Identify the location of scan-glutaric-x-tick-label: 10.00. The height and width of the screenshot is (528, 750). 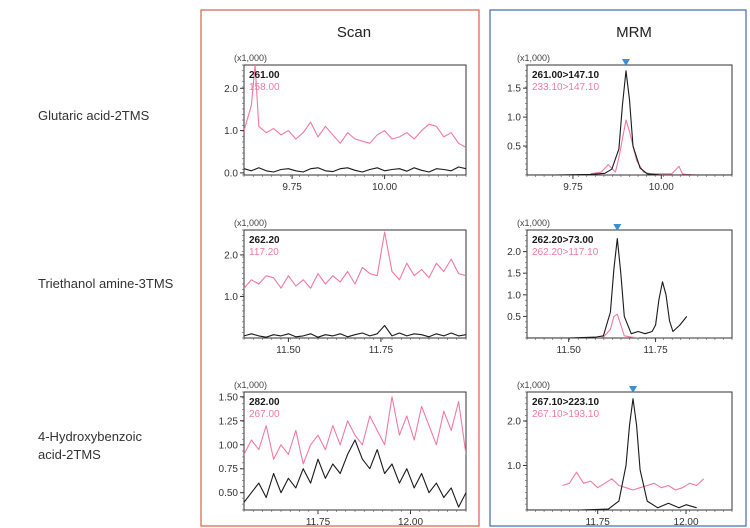
(384, 187).